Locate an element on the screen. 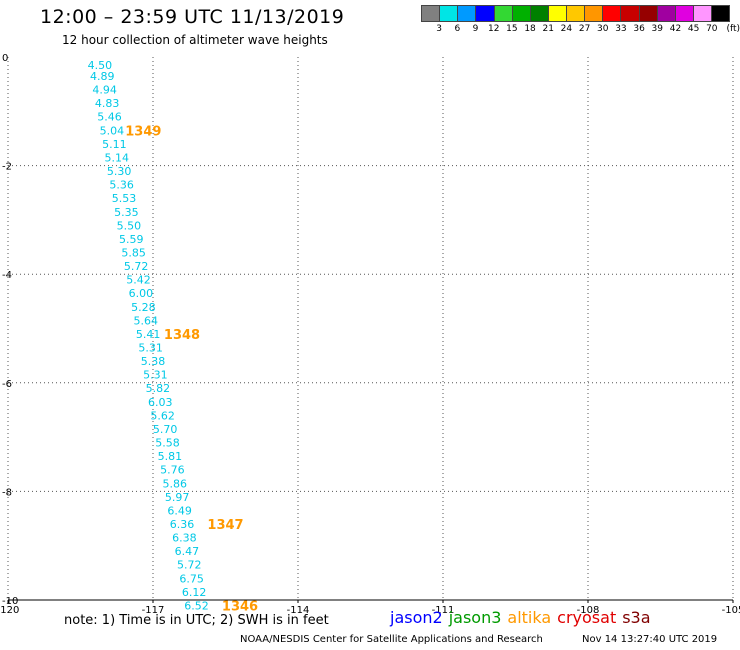 Image resolution: width=740 pixels, height=650 pixels. x-tick-label: -111 is located at coordinates (443, 610).